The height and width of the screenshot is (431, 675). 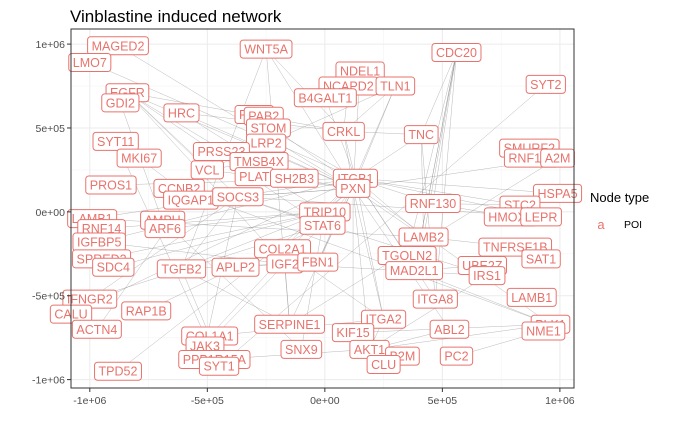 I want to click on node-igfbp5: IGFBP5, so click(x=99, y=242).